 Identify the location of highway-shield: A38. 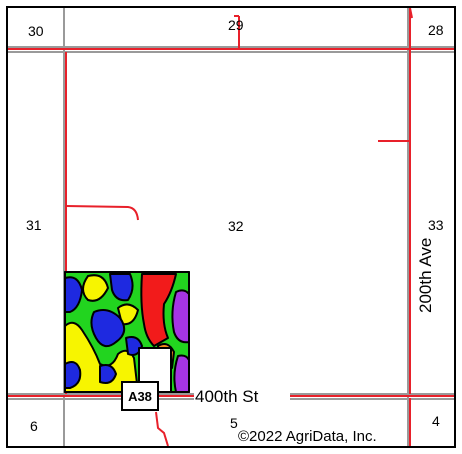
(140, 396).